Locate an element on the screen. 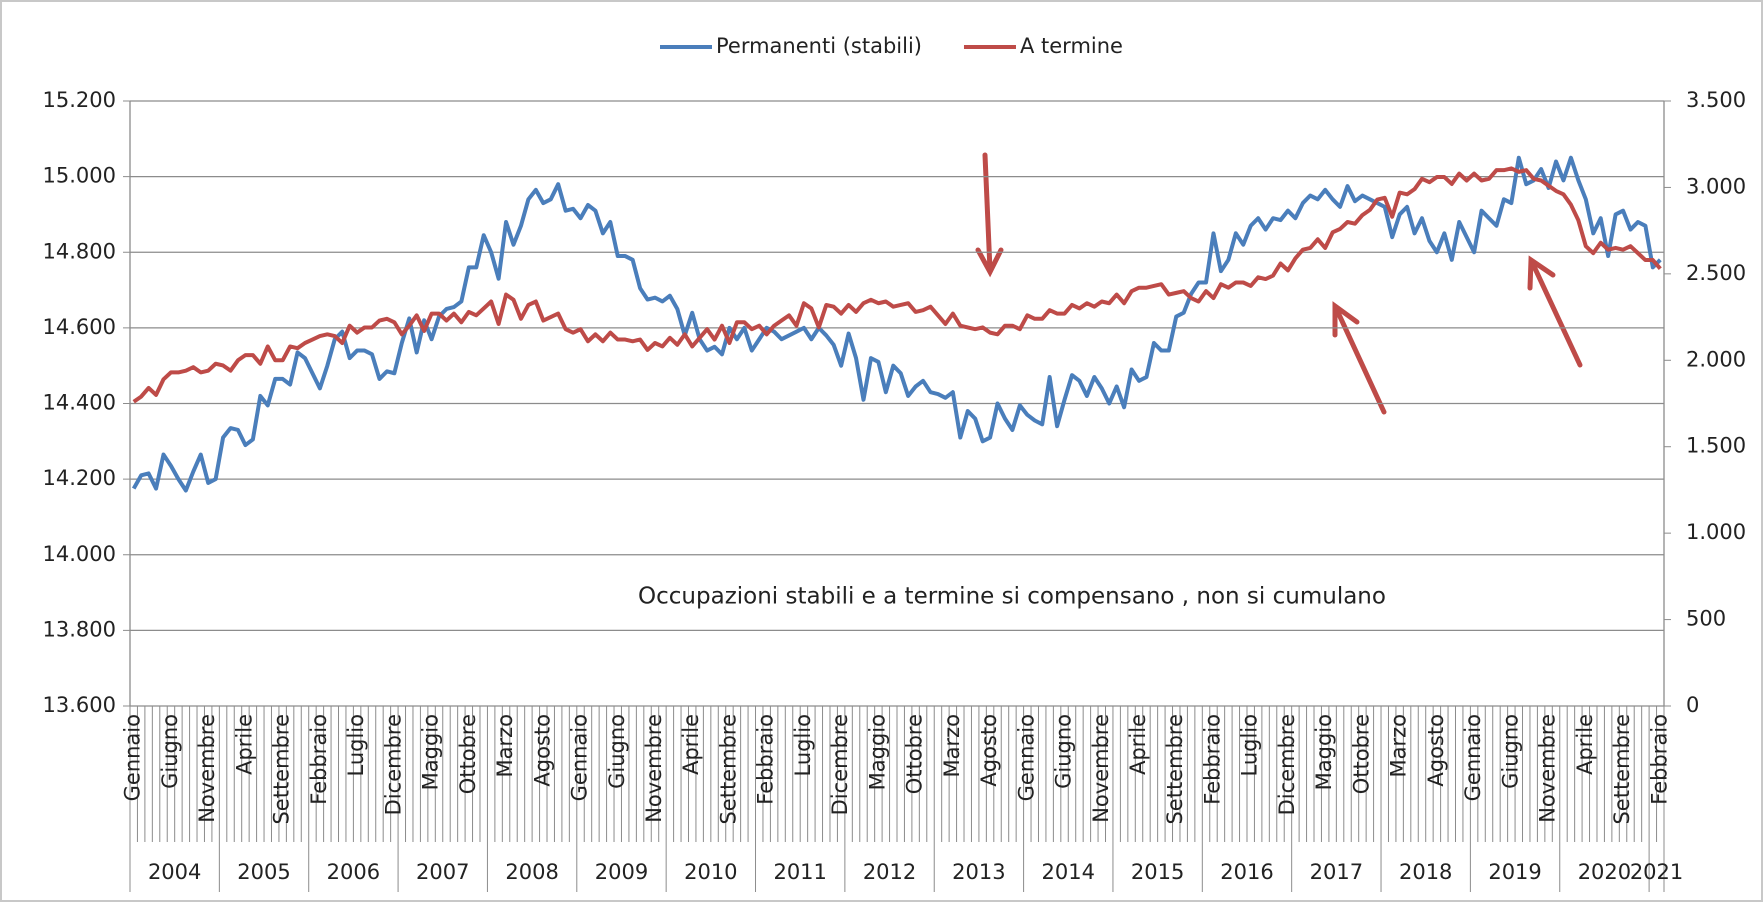 The height and width of the screenshot is (902, 1763). y-tick-label: 15.200 is located at coordinates (79, 100).